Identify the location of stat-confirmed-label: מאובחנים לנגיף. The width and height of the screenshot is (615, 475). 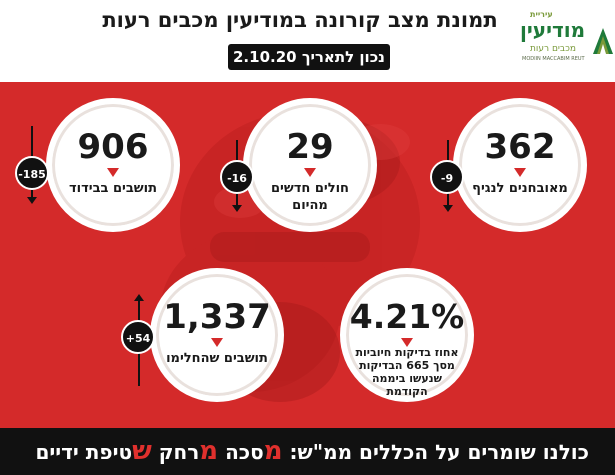
(520, 188).